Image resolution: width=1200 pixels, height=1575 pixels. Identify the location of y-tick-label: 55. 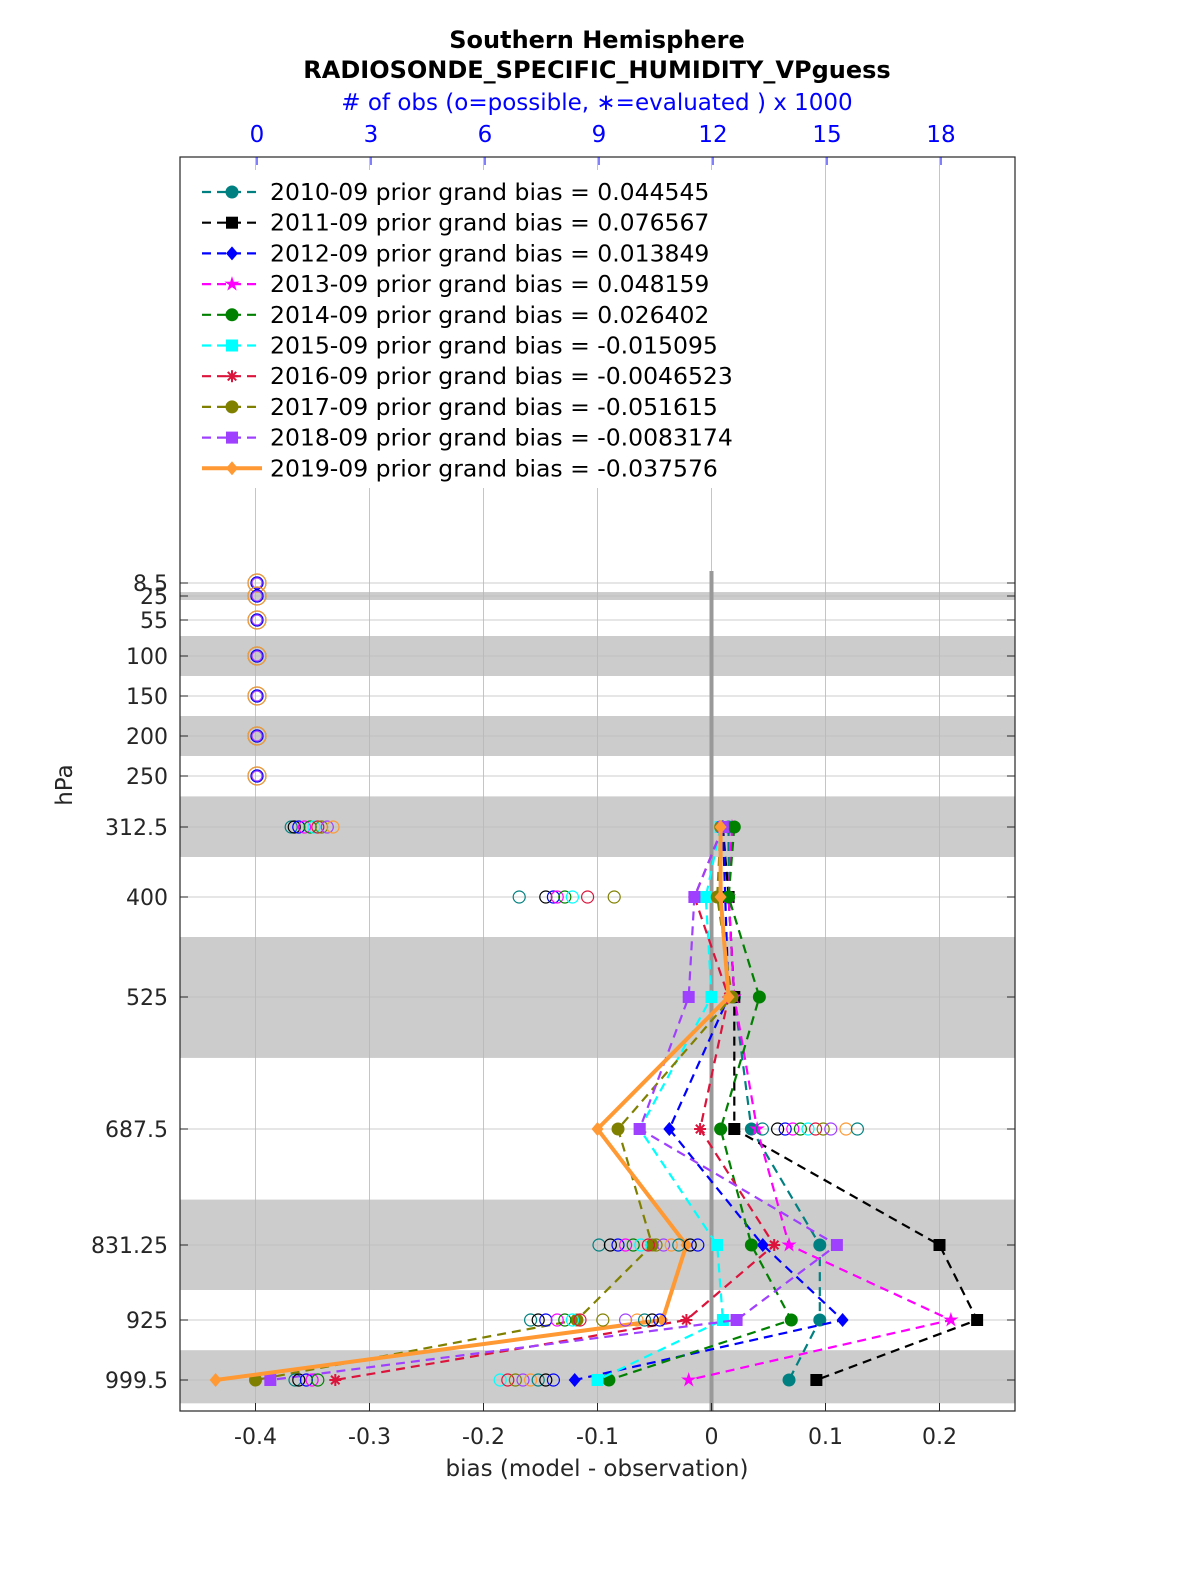
(154, 621).